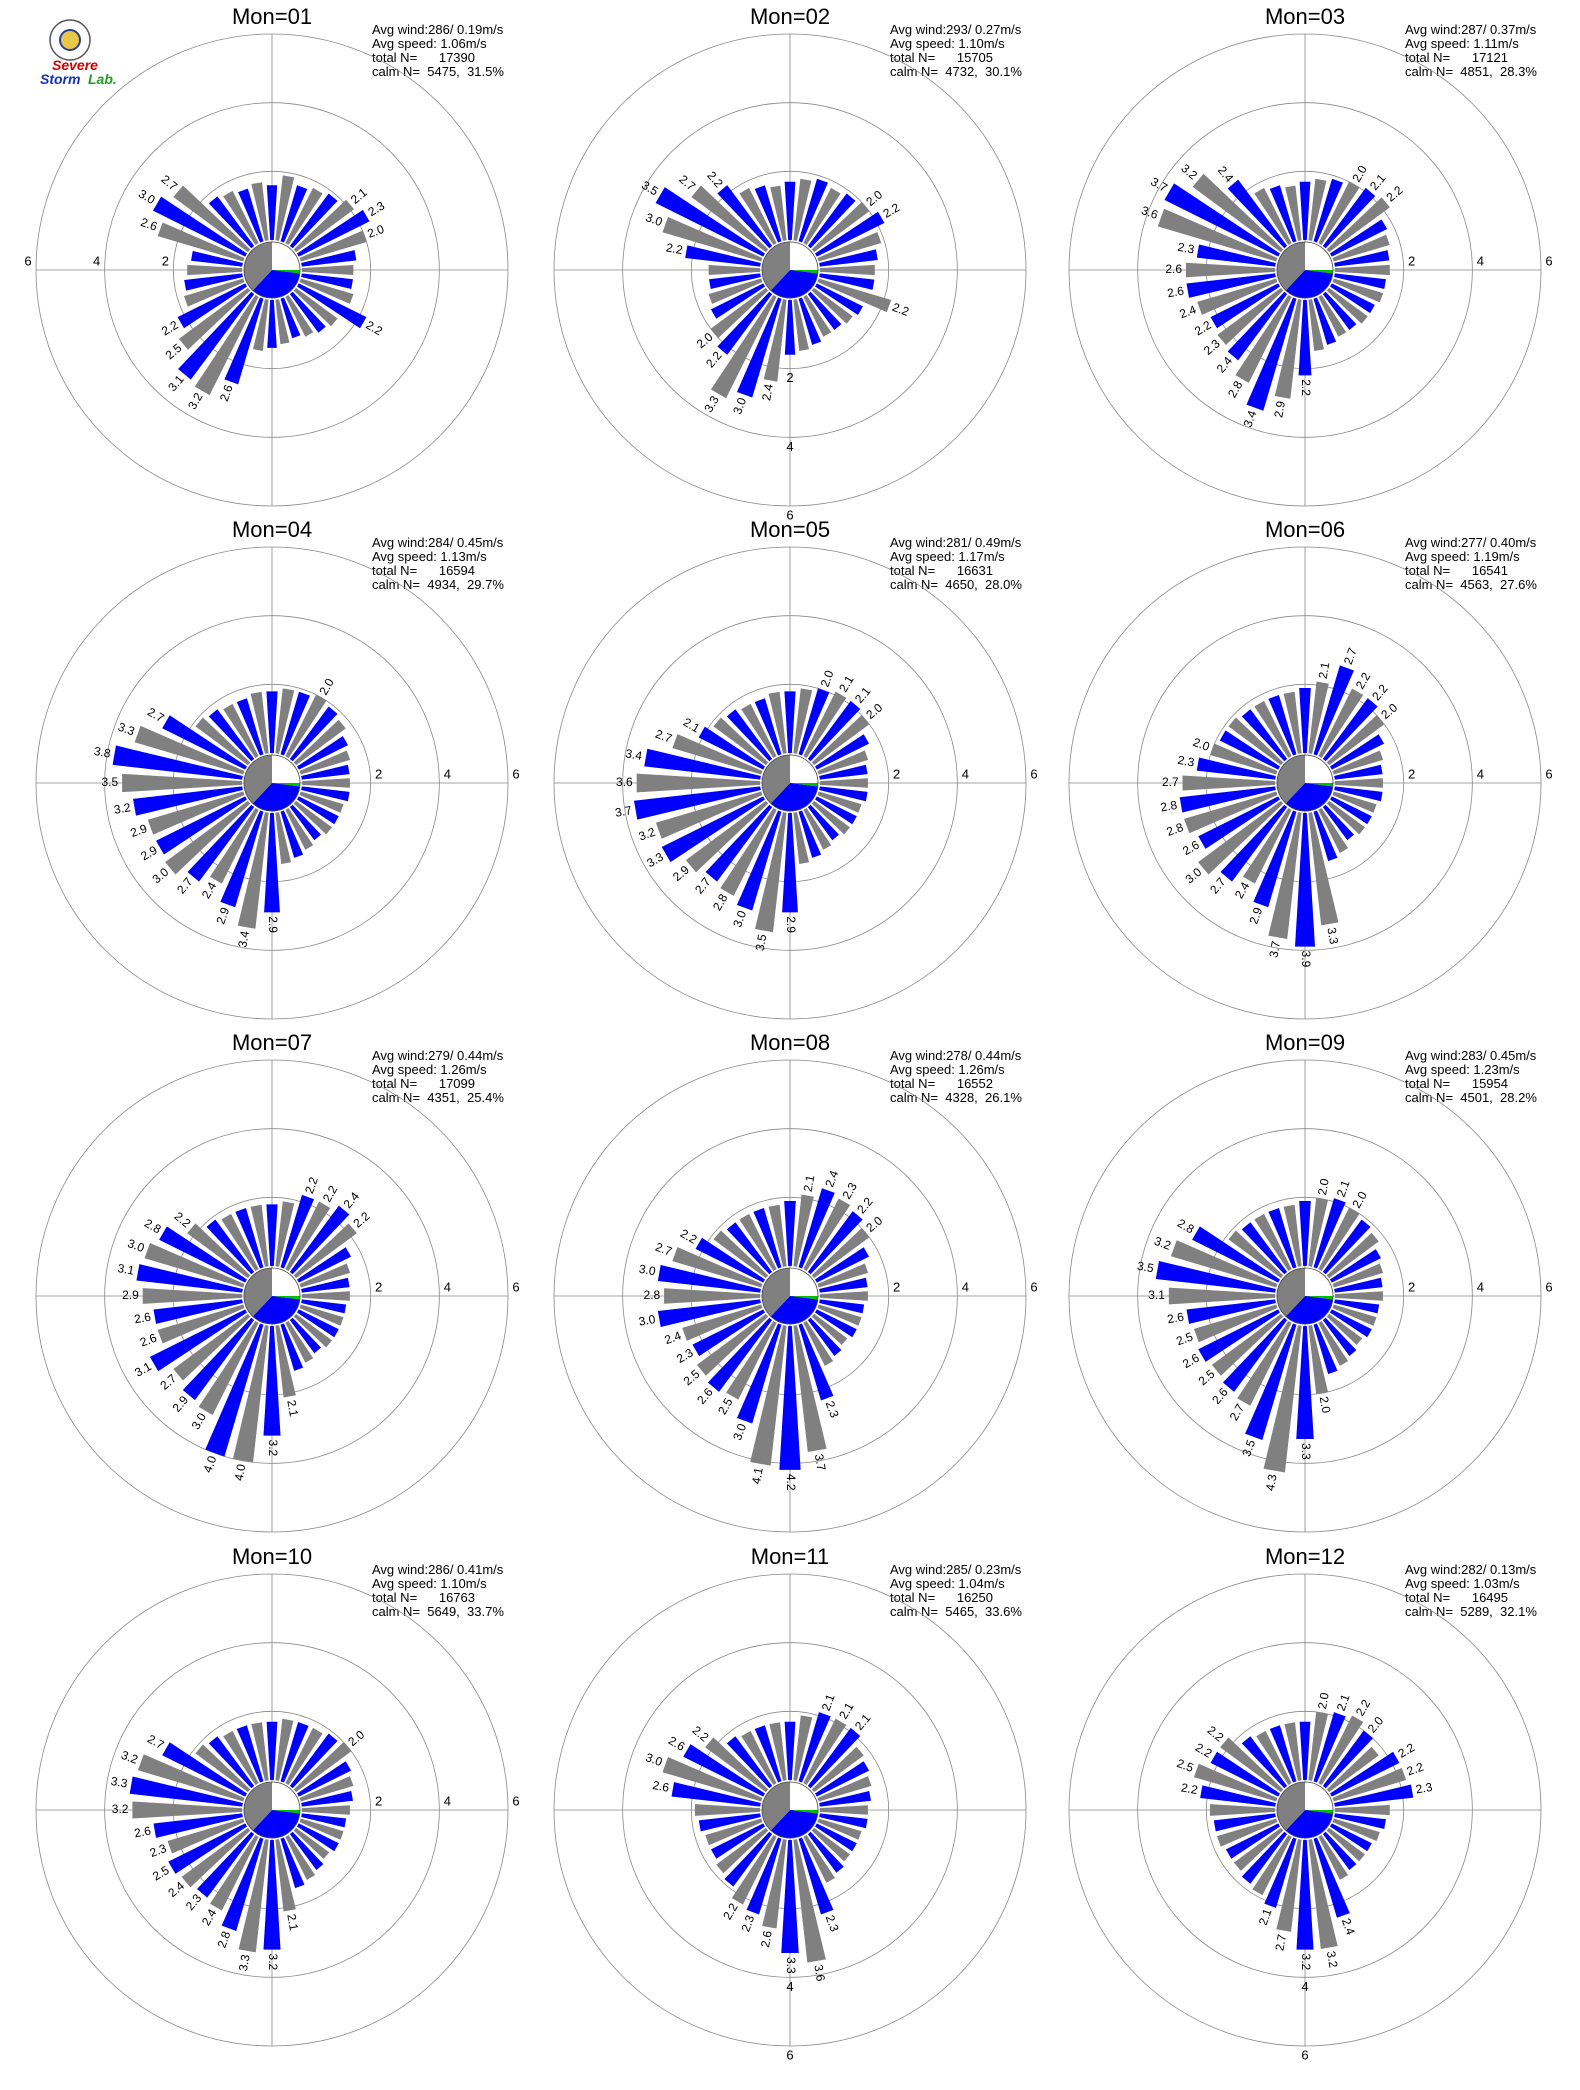 This screenshot has height=2090, width=1580. What do you see at coordinates (1305, 1556) in the screenshot?
I see `chart-title: Mon=12` at bounding box center [1305, 1556].